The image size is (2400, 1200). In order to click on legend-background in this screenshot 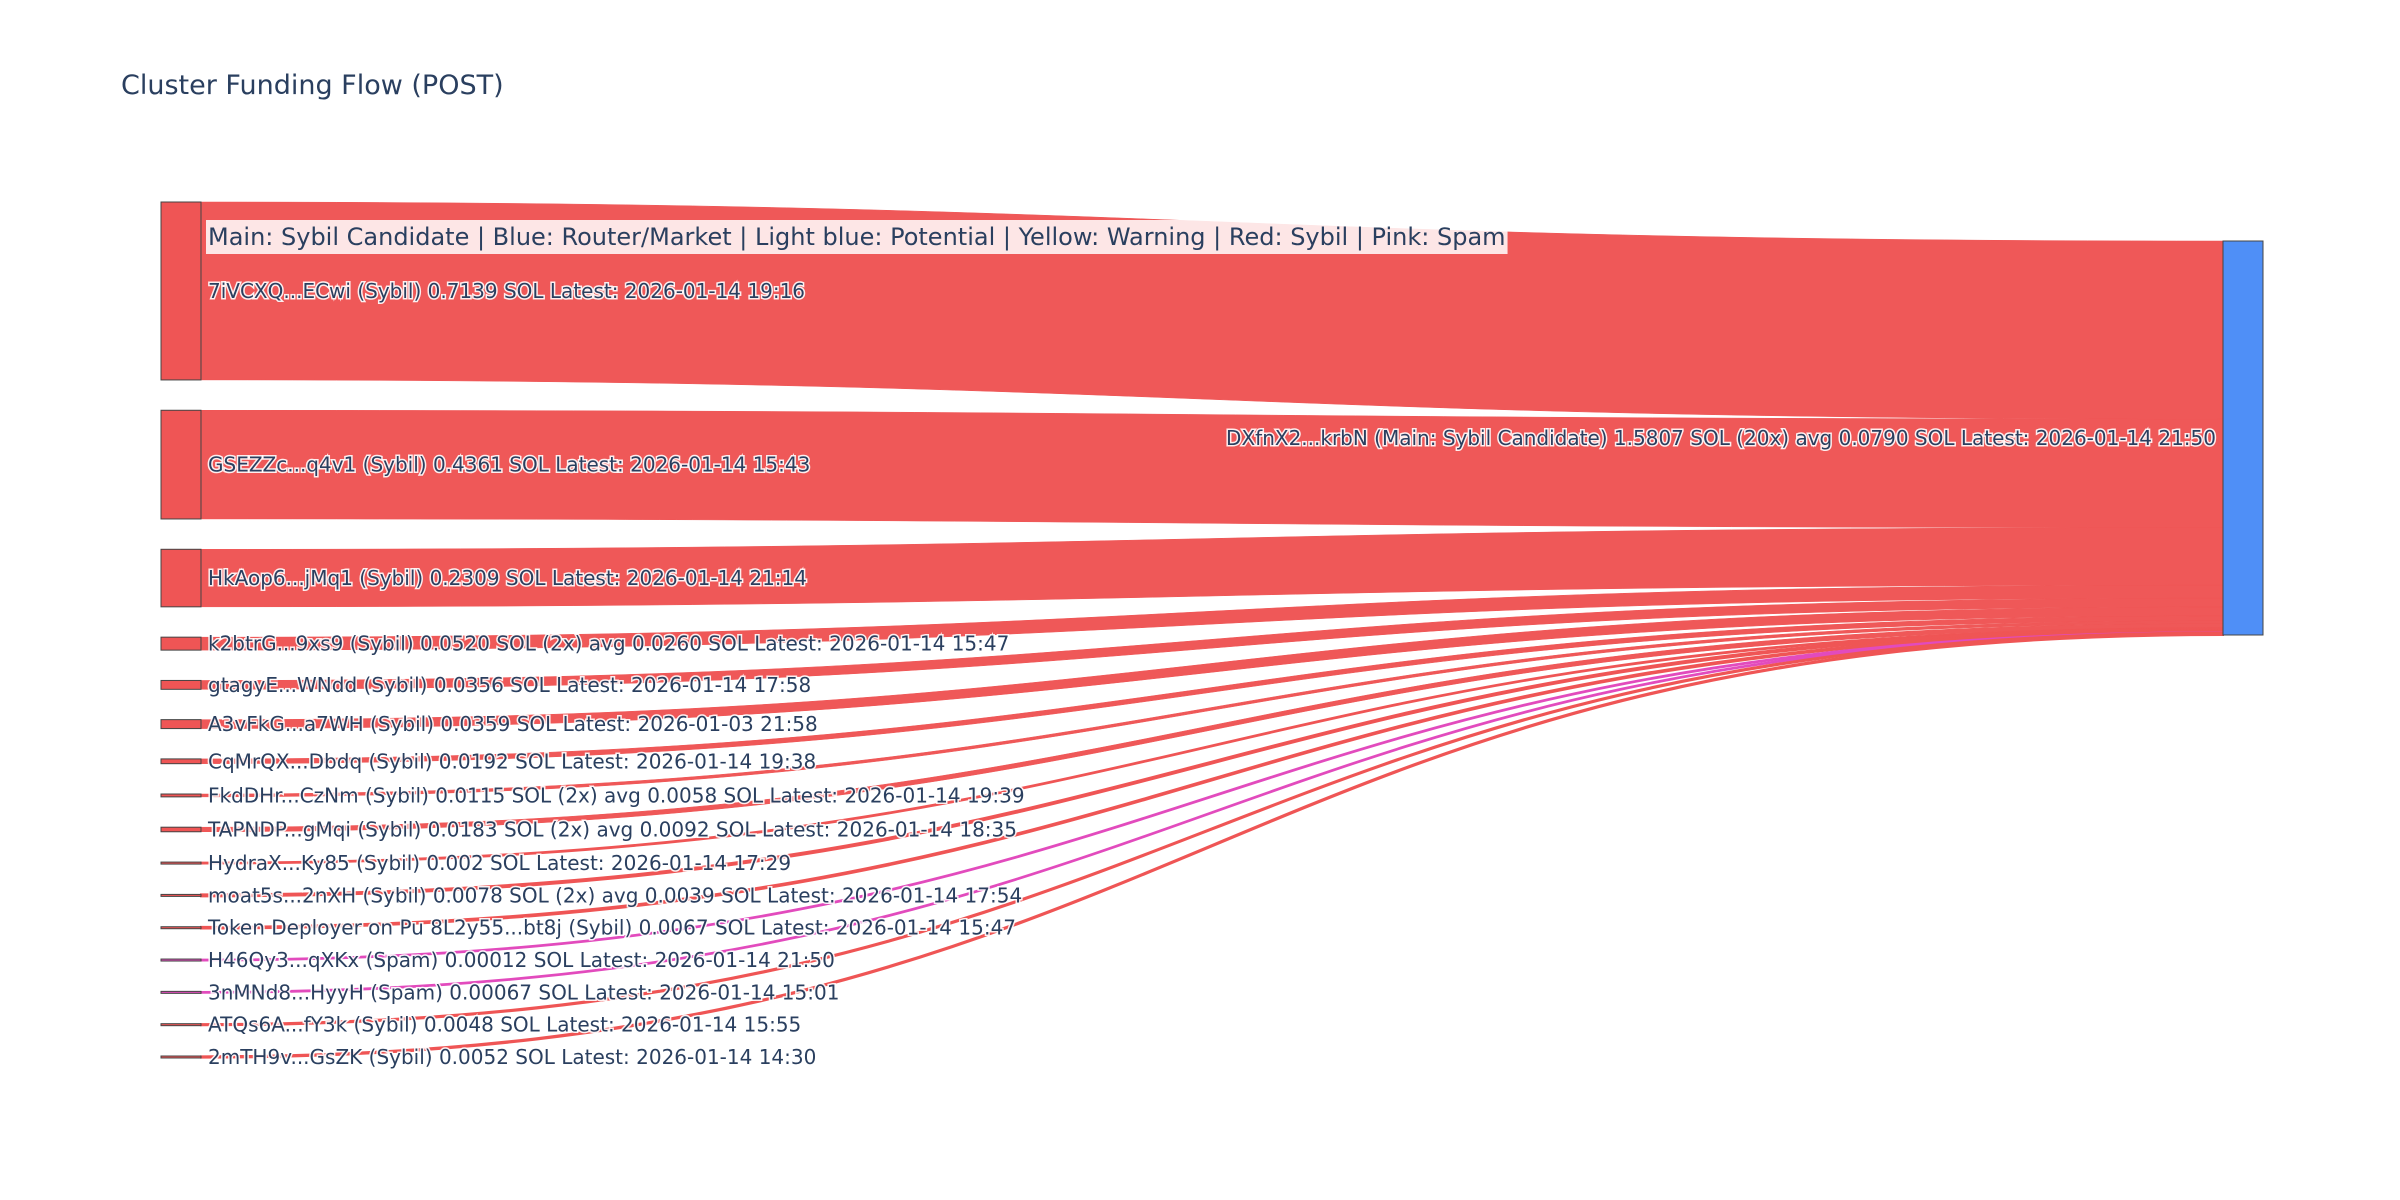, I will do `click(857, 237)`.